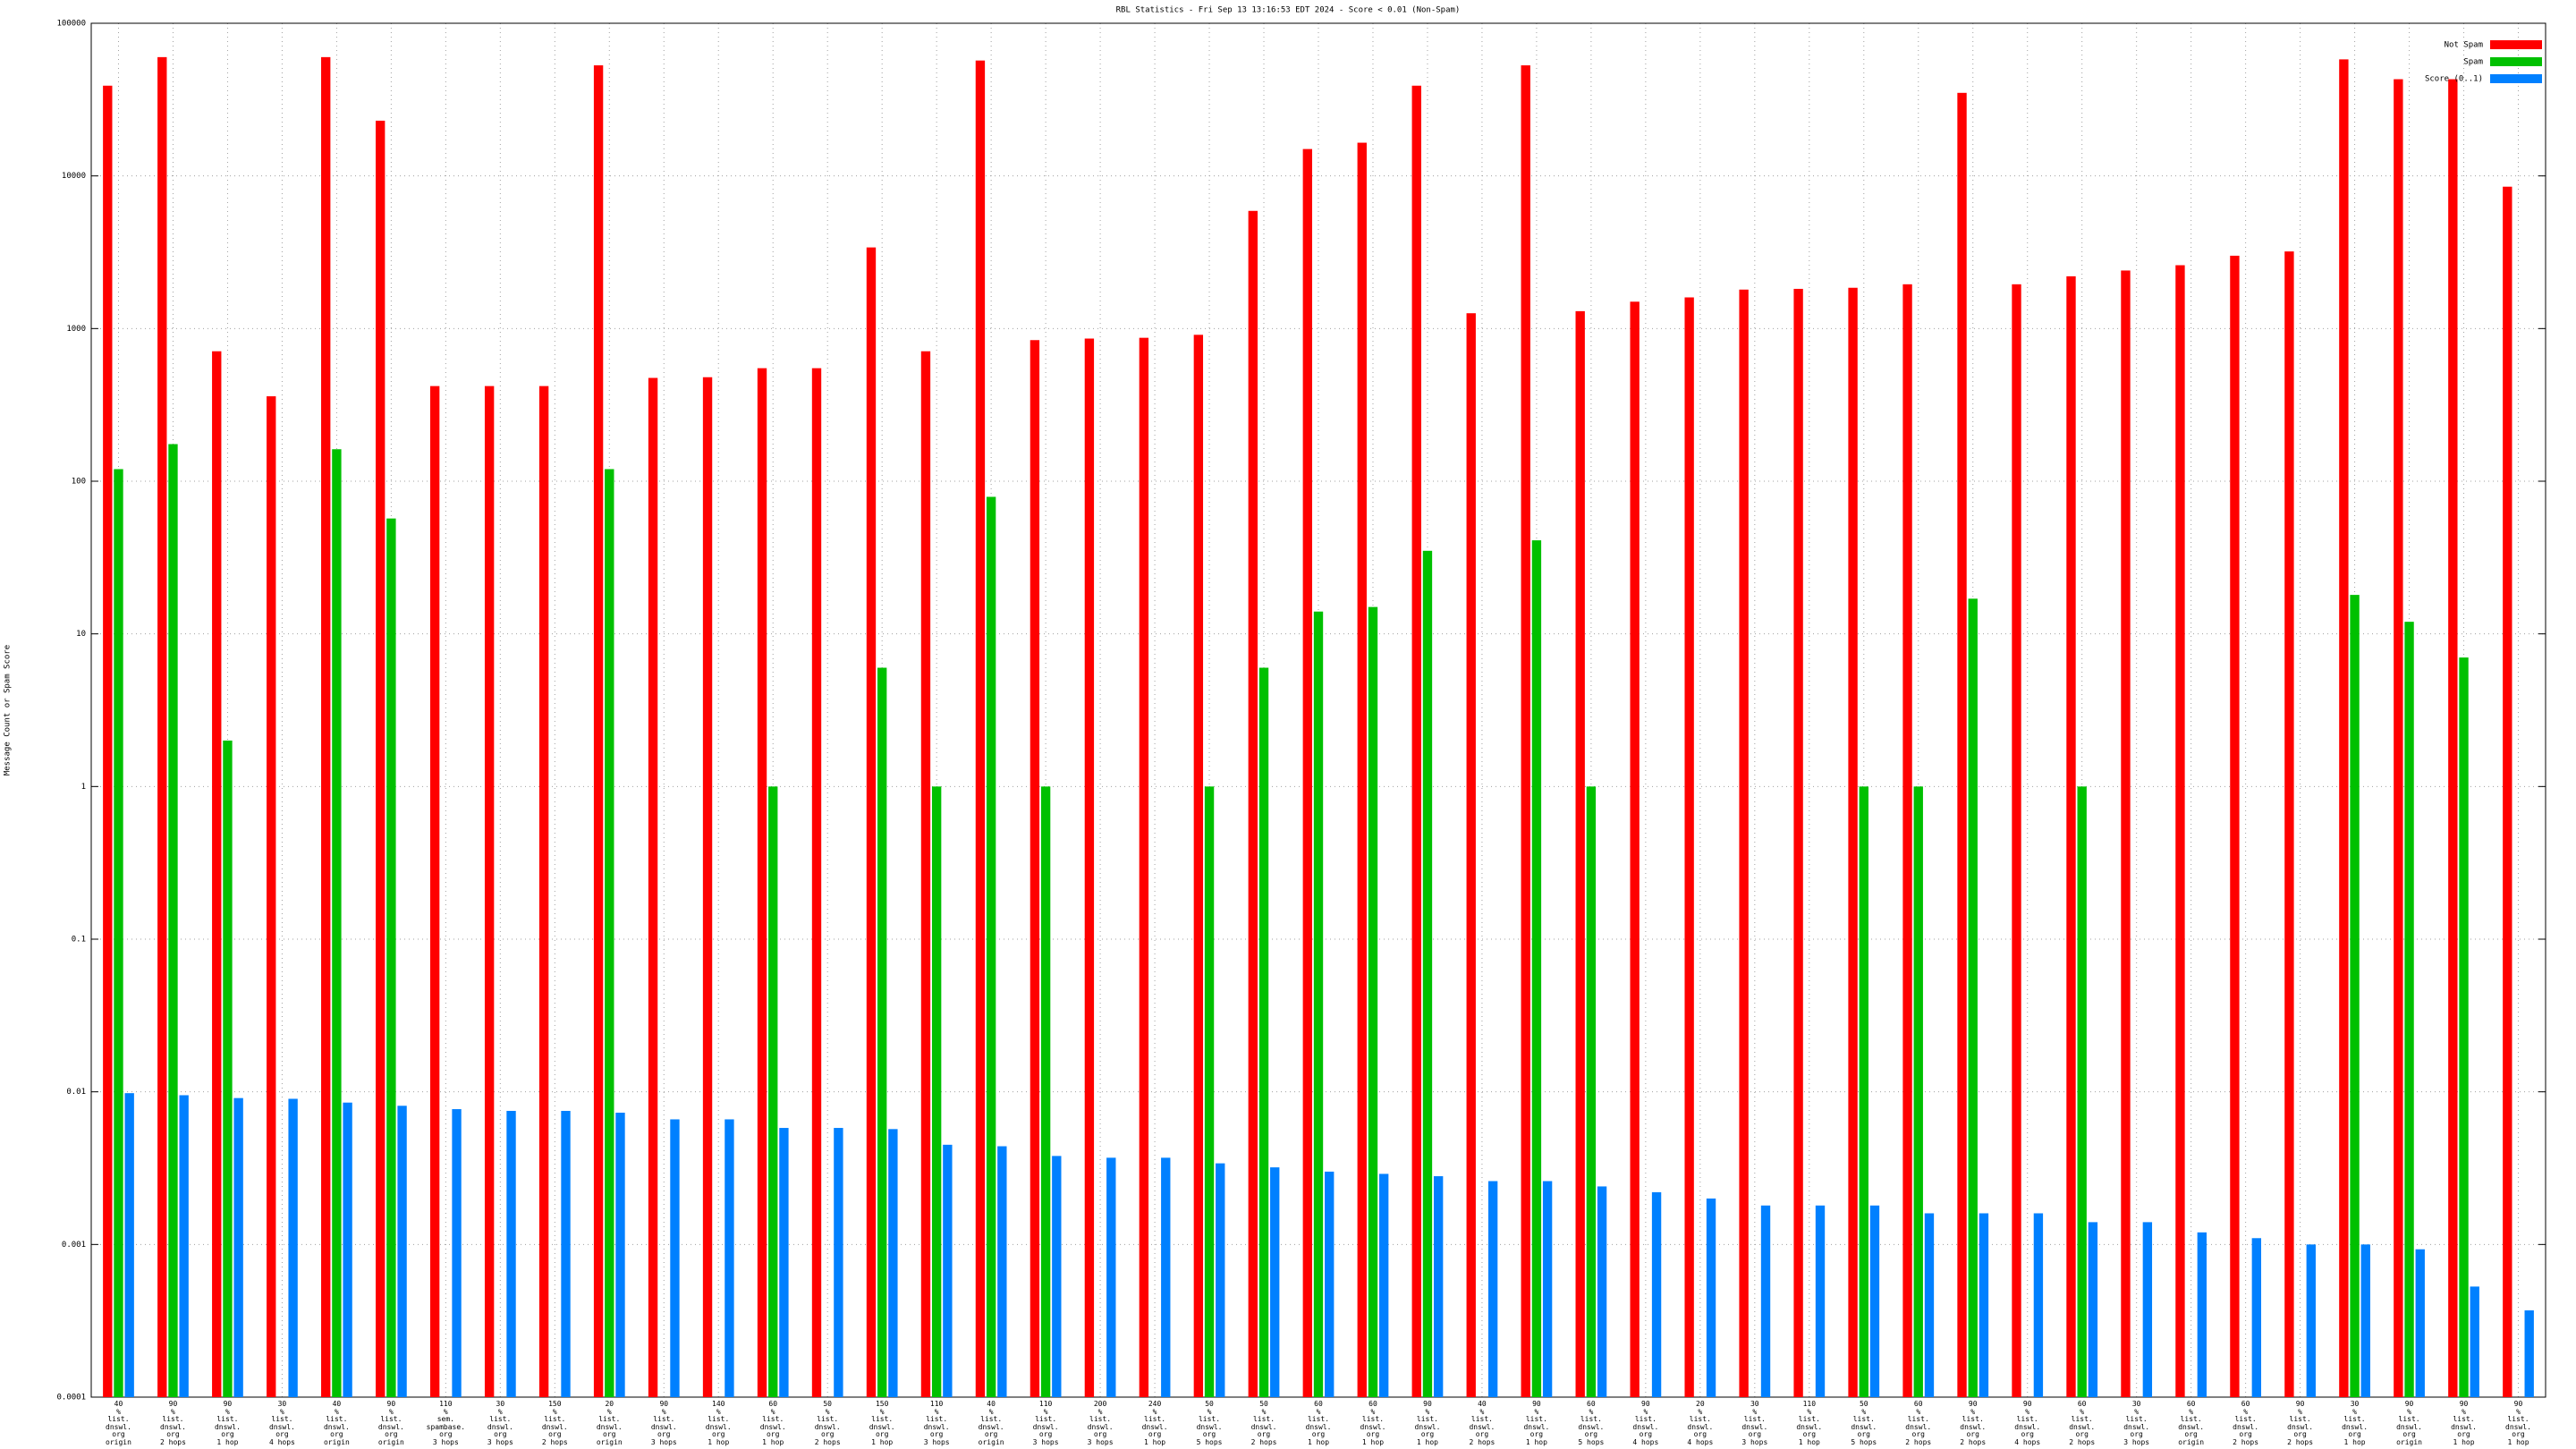  Describe the element at coordinates (173, 1423) in the screenshot. I see `x-tick-label: 90 % list. dnswl. org 2 hops` at that location.